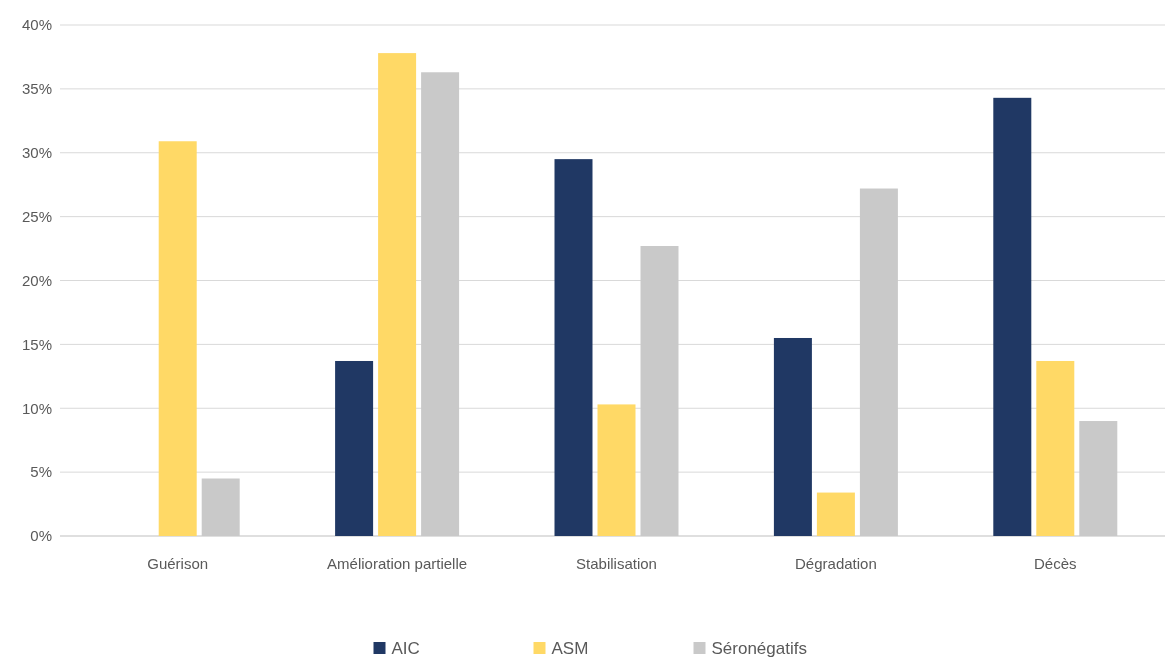 The image size is (1167, 666). Describe the element at coordinates (397, 563) in the screenshot. I see `x-tick-label: Amélioration partielle` at that location.